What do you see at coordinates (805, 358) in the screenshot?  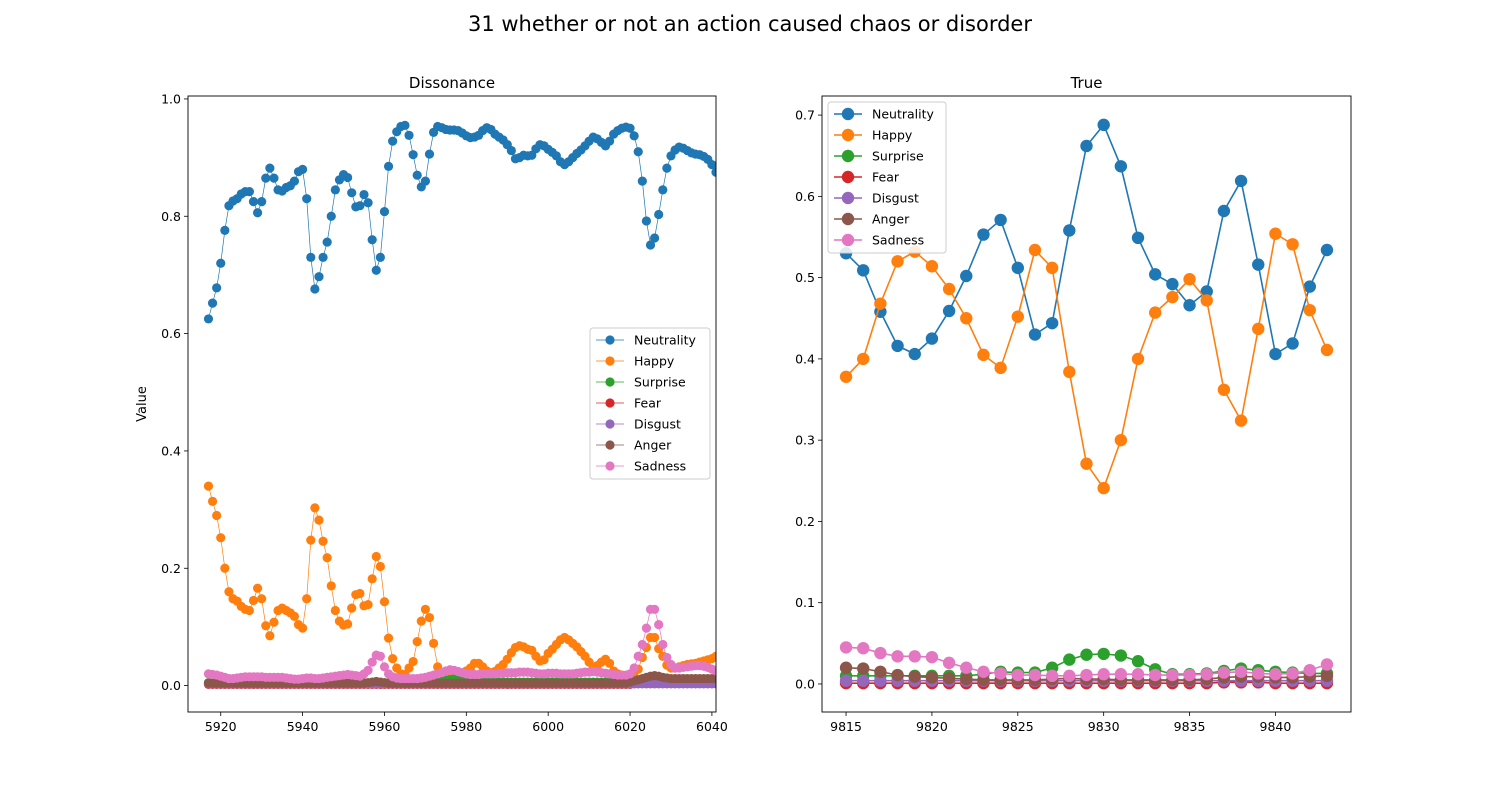 I see `y-tick-label: 0.4` at bounding box center [805, 358].